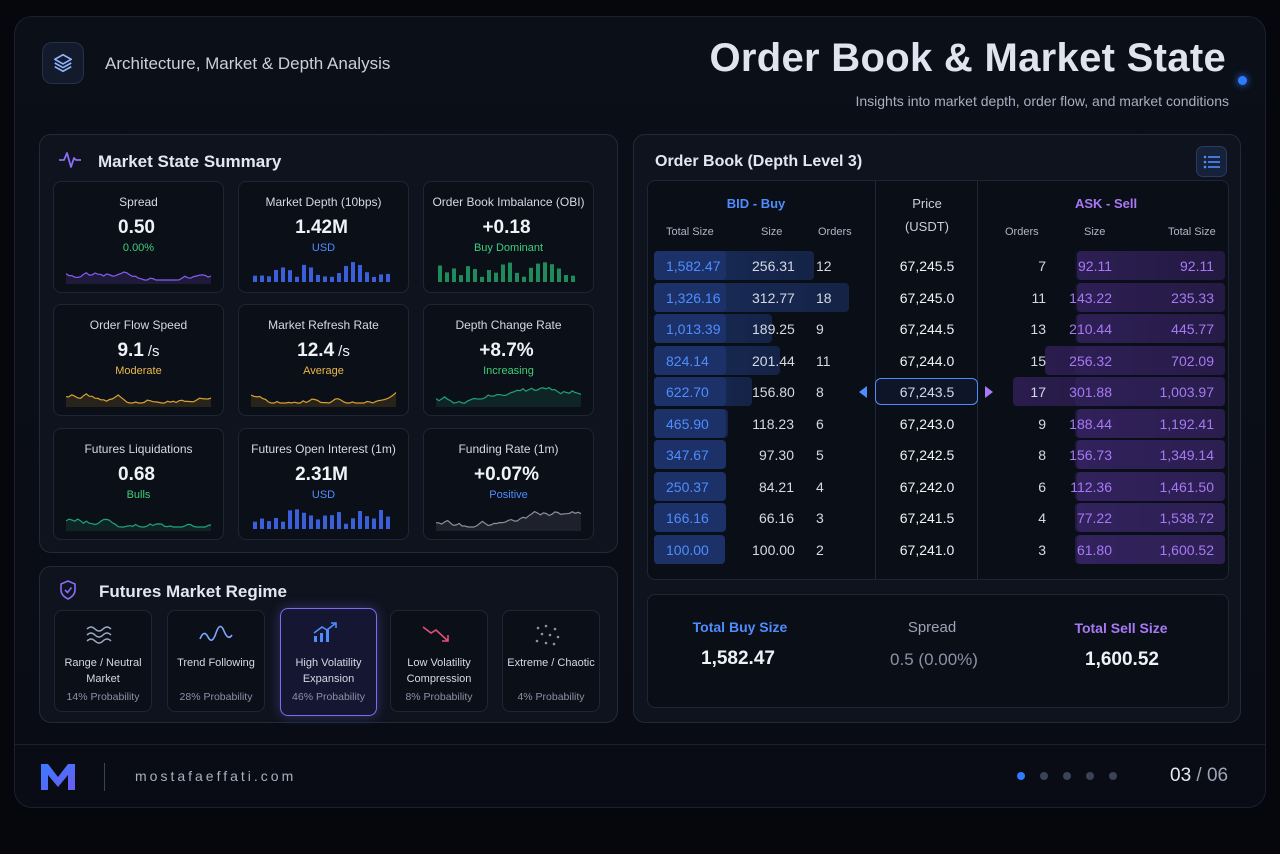 This screenshot has width=1280, height=854. Describe the element at coordinates (1094, 518) in the screenshot. I see `ask-size: 77.22` at that location.